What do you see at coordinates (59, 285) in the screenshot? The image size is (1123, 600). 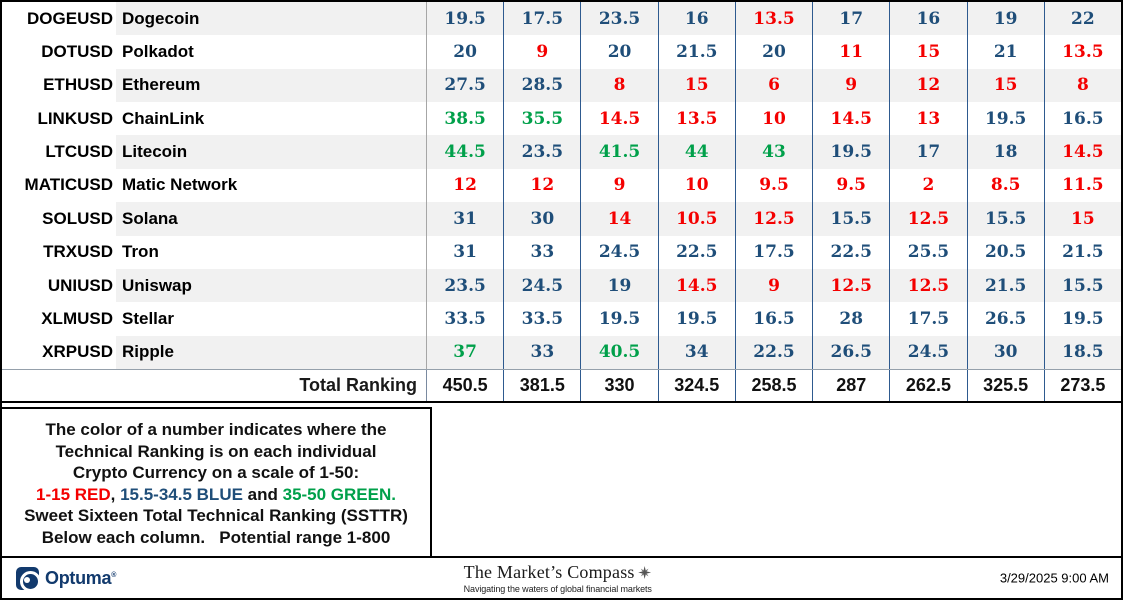 I see `symbol-cell: UNIUSD` at bounding box center [59, 285].